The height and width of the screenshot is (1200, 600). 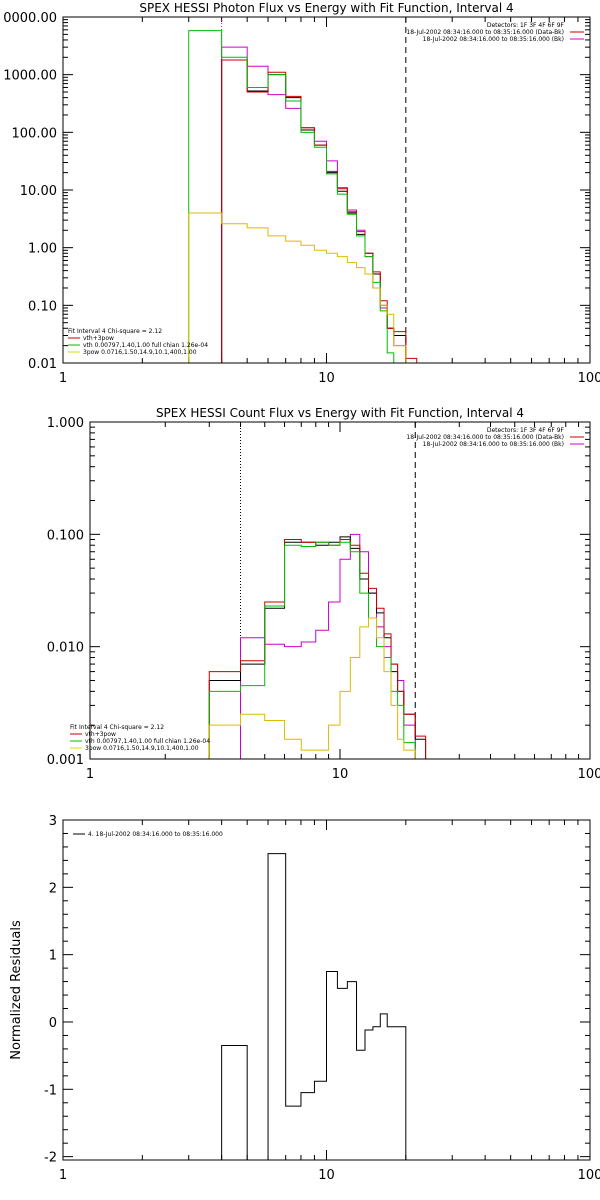 I want to click on y-tick-label: 100.00, so click(x=35, y=133).